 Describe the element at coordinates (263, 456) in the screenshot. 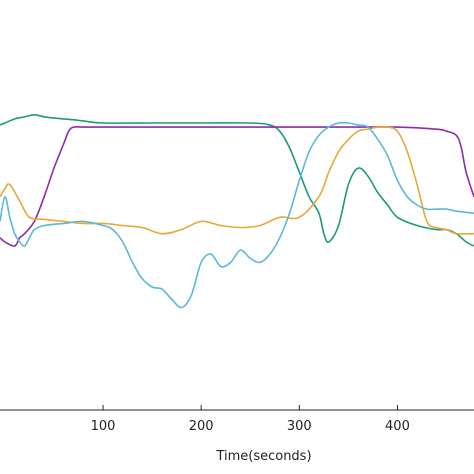

I see `x-axis-label: Time(seconds)` at that location.